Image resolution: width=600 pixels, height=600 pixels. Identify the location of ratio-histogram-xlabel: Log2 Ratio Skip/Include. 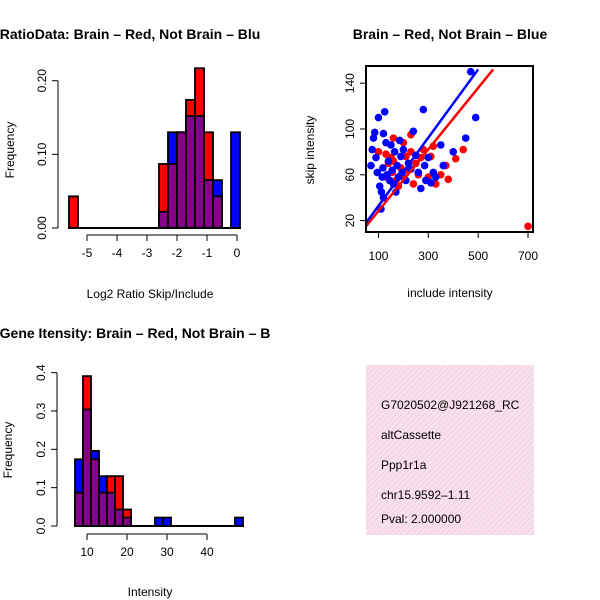
(150, 294).